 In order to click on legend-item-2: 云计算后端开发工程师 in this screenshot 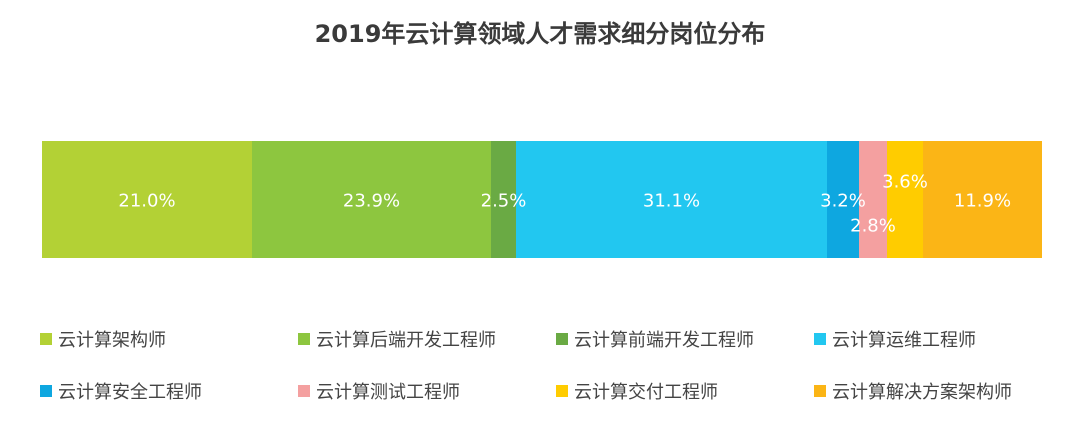, I will do `click(427, 339)`.